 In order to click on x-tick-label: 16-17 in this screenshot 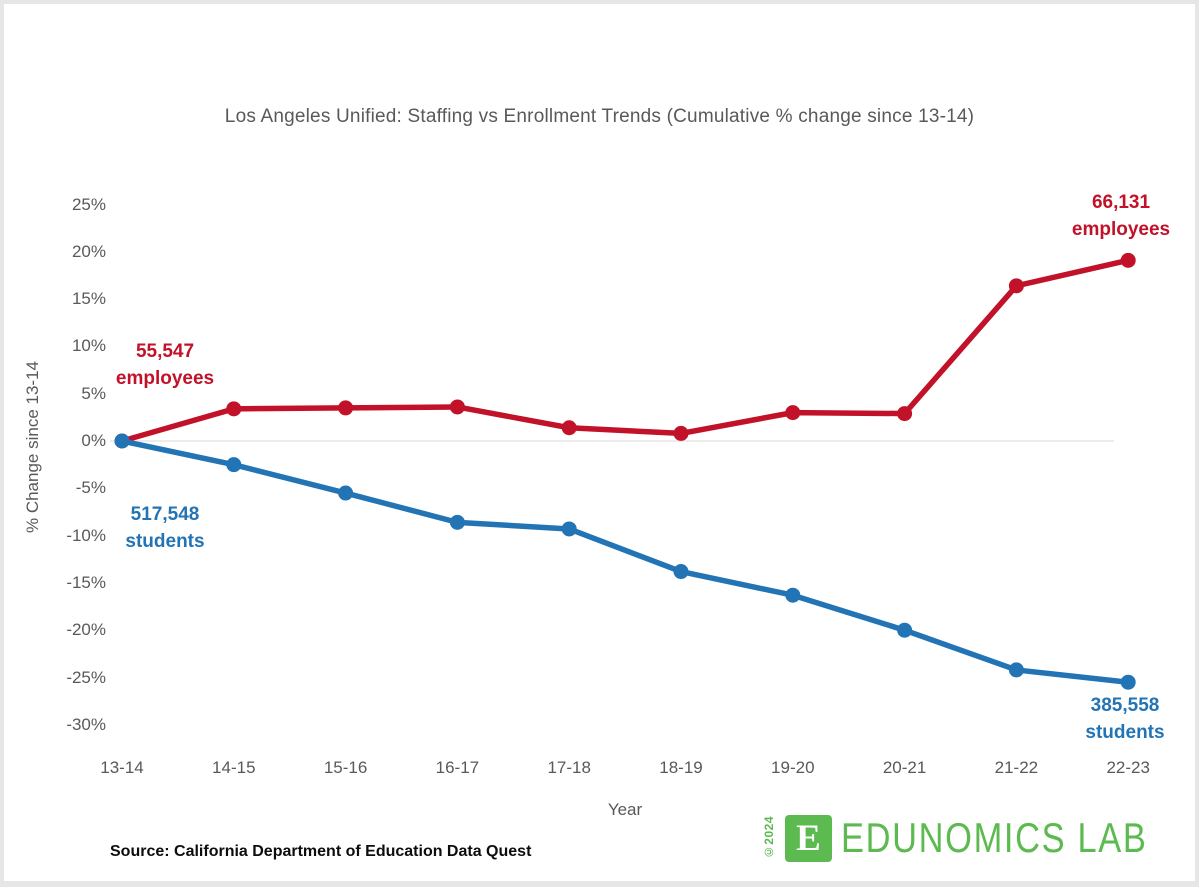, I will do `click(457, 767)`.